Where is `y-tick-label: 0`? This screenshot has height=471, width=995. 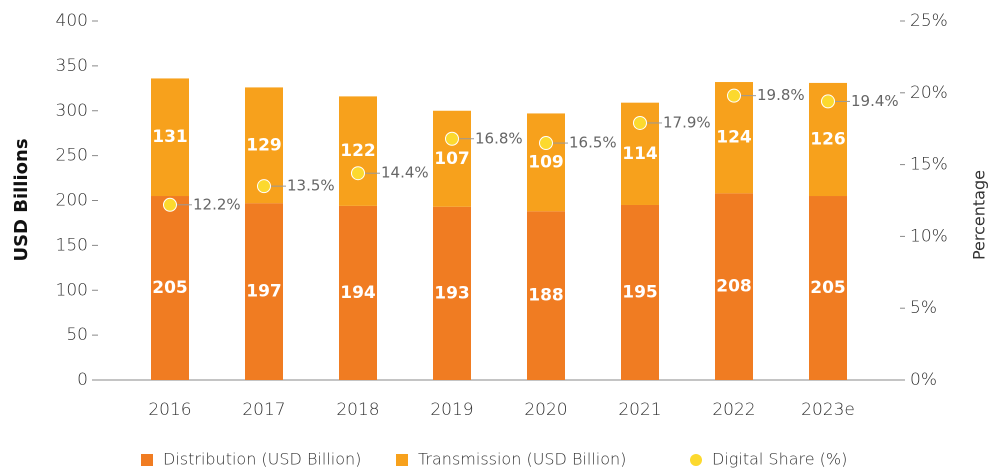 y-tick-label: 0 is located at coordinates (82, 380).